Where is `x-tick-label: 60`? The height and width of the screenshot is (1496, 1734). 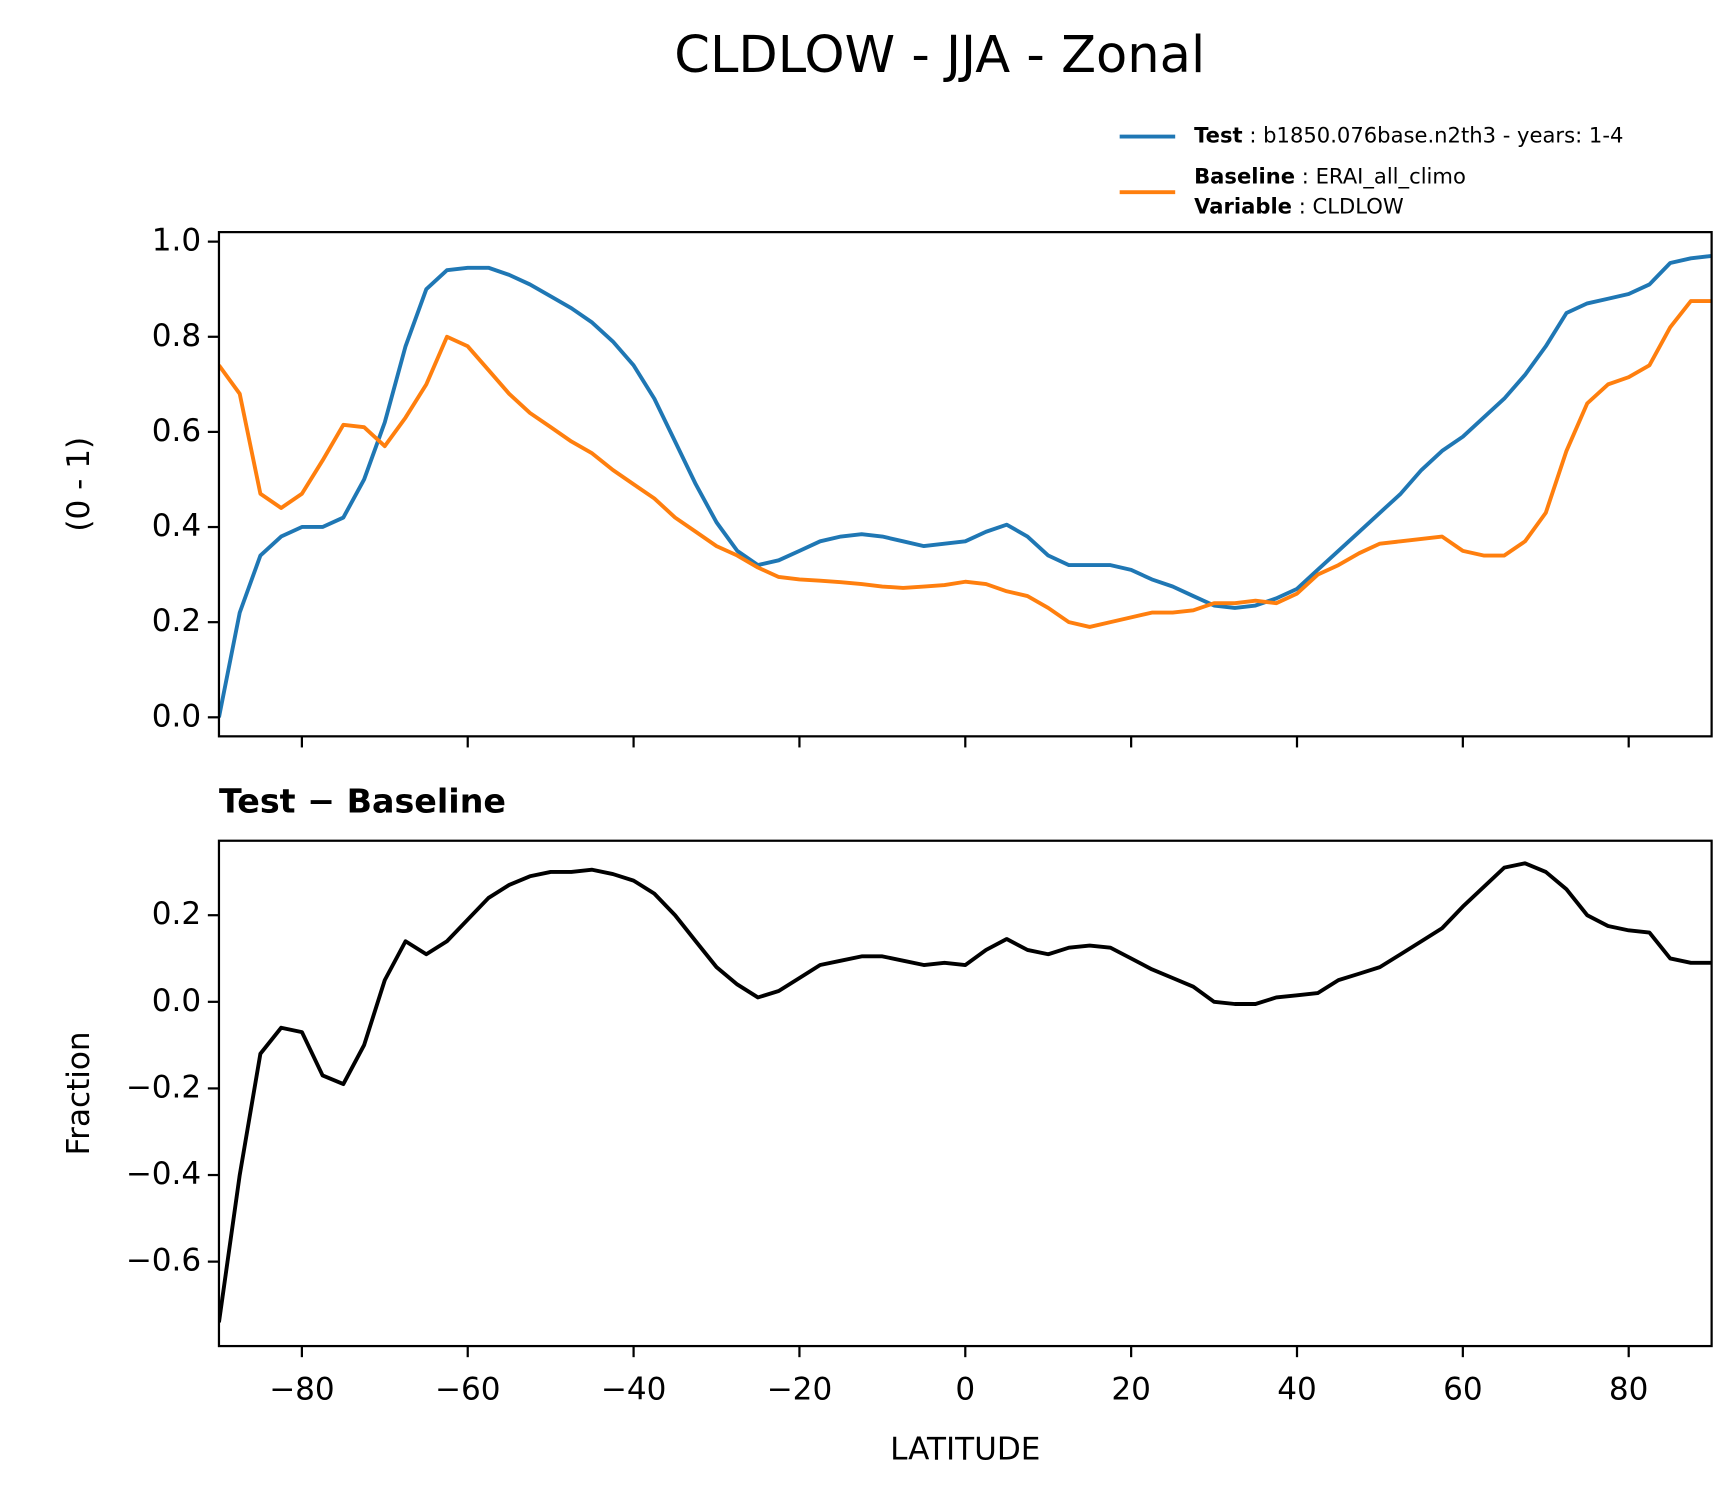
x-tick-label: 60 is located at coordinates (1463, 1389).